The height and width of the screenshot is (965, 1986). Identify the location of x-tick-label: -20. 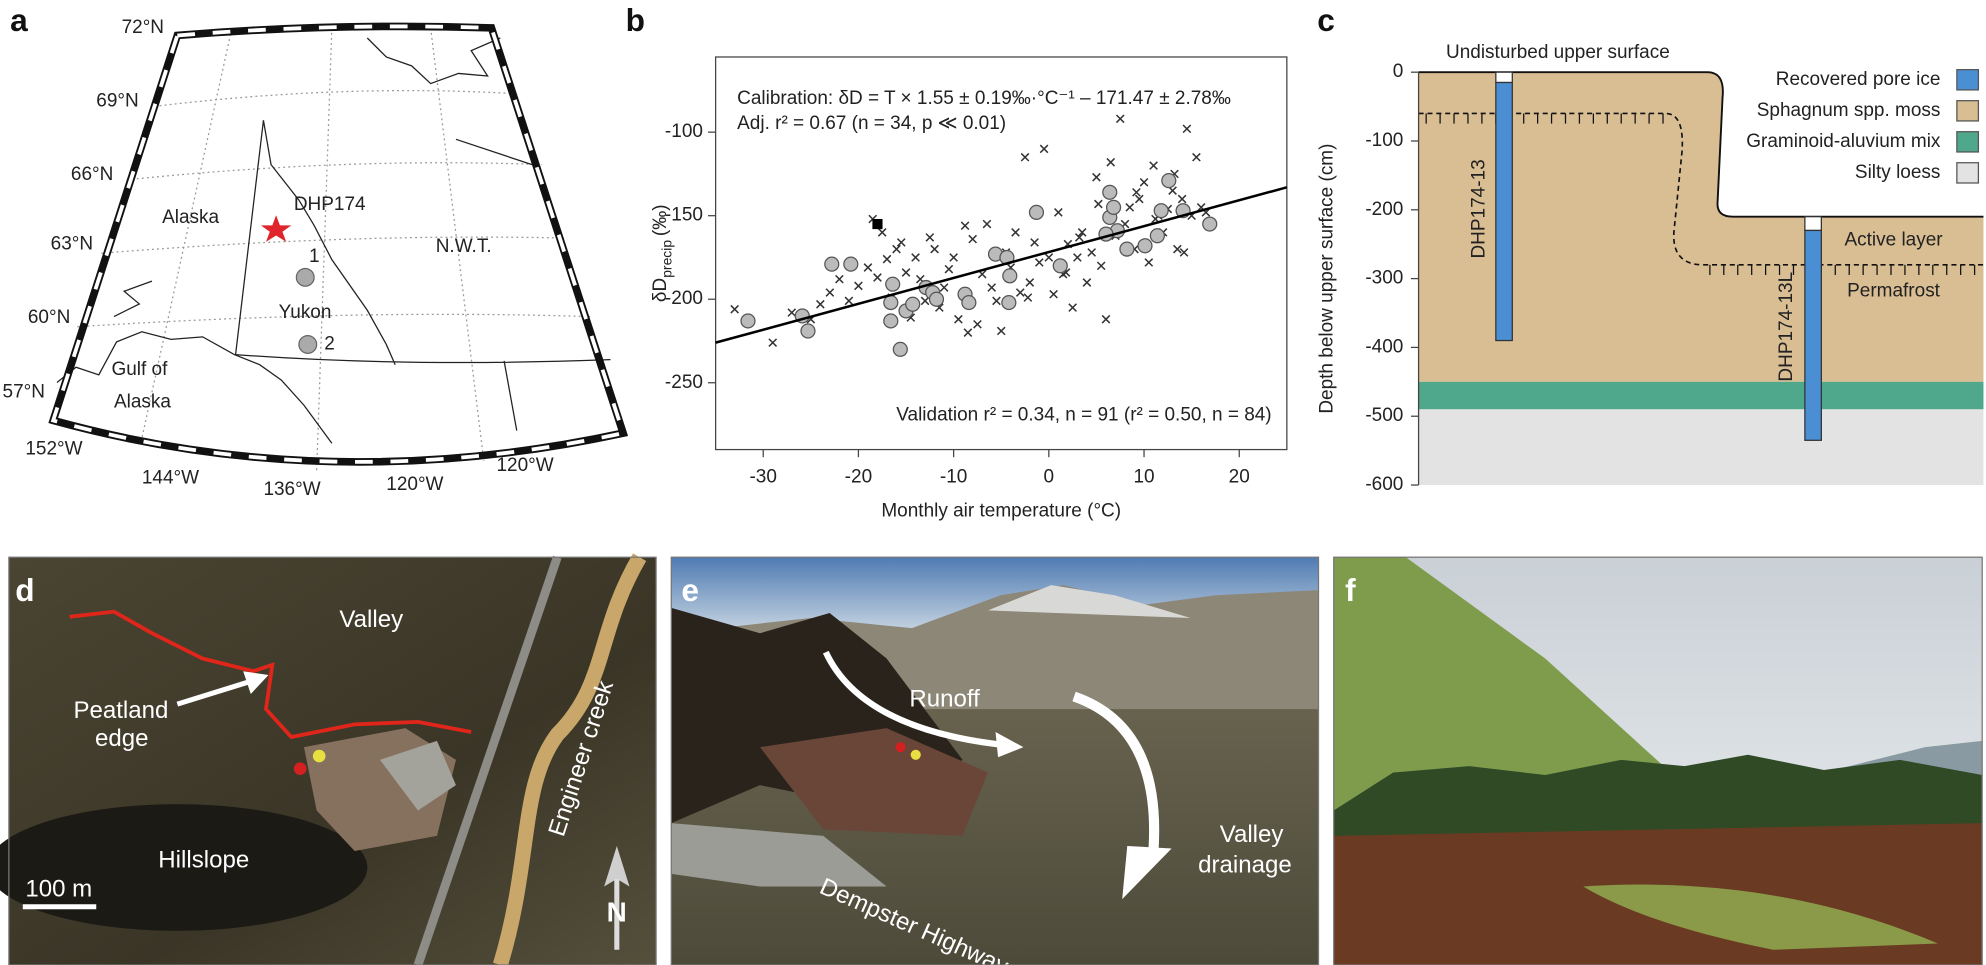
(858, 476).